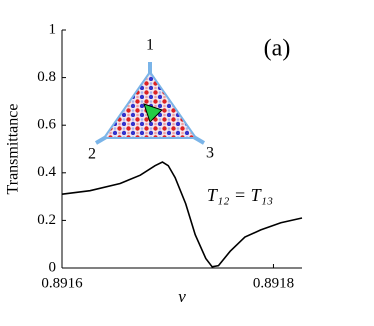 The image size is (374, 326). I want to click on x-tick-label: 0.8916, so click(62, 283).